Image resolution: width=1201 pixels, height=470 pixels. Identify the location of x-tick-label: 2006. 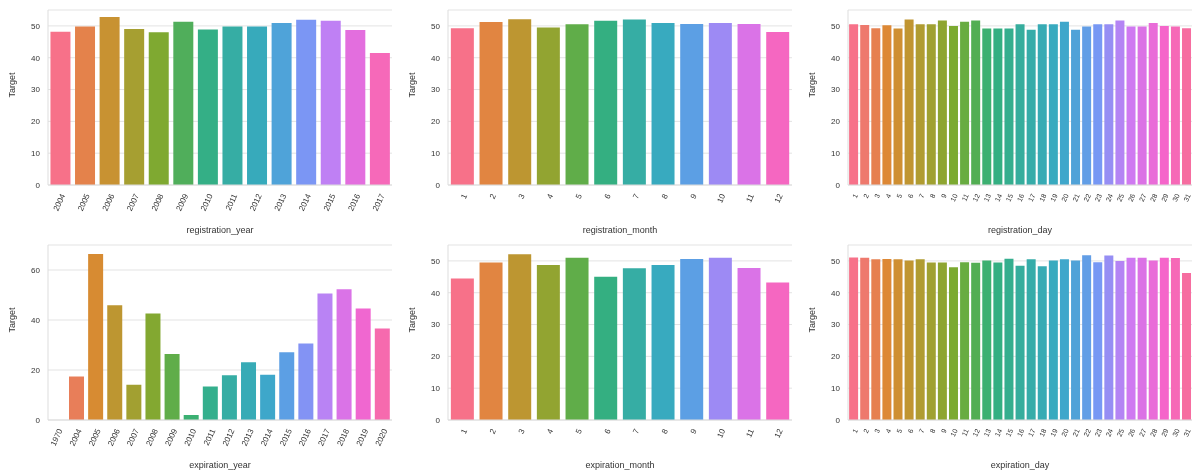
(114, 437).